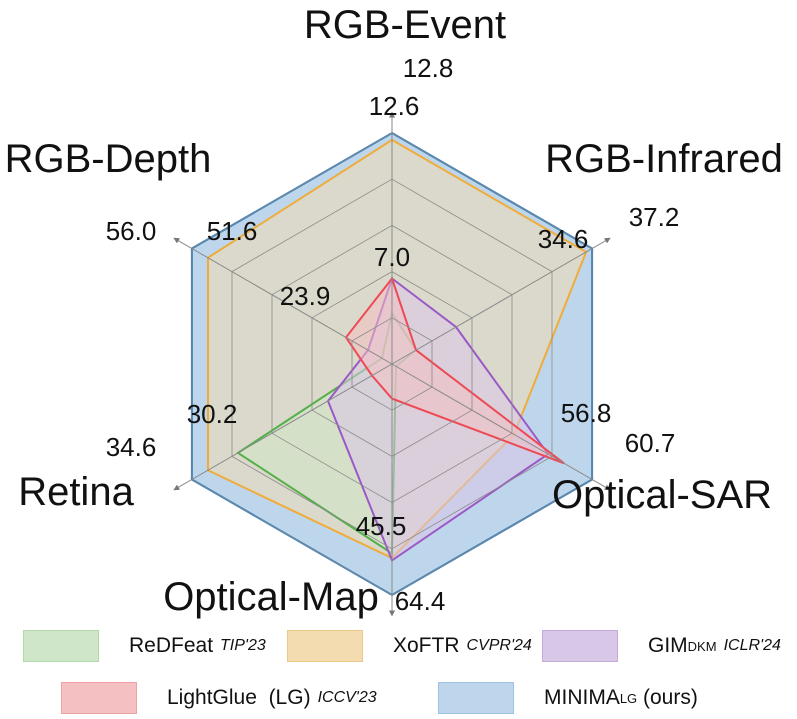 The width and height of the screenshot is (797, 719). What do you see at coordinates (243, 645) in the screenshot?
I see `legend-venue-redfeat: TIP'23` at bounding box center [243, 645].